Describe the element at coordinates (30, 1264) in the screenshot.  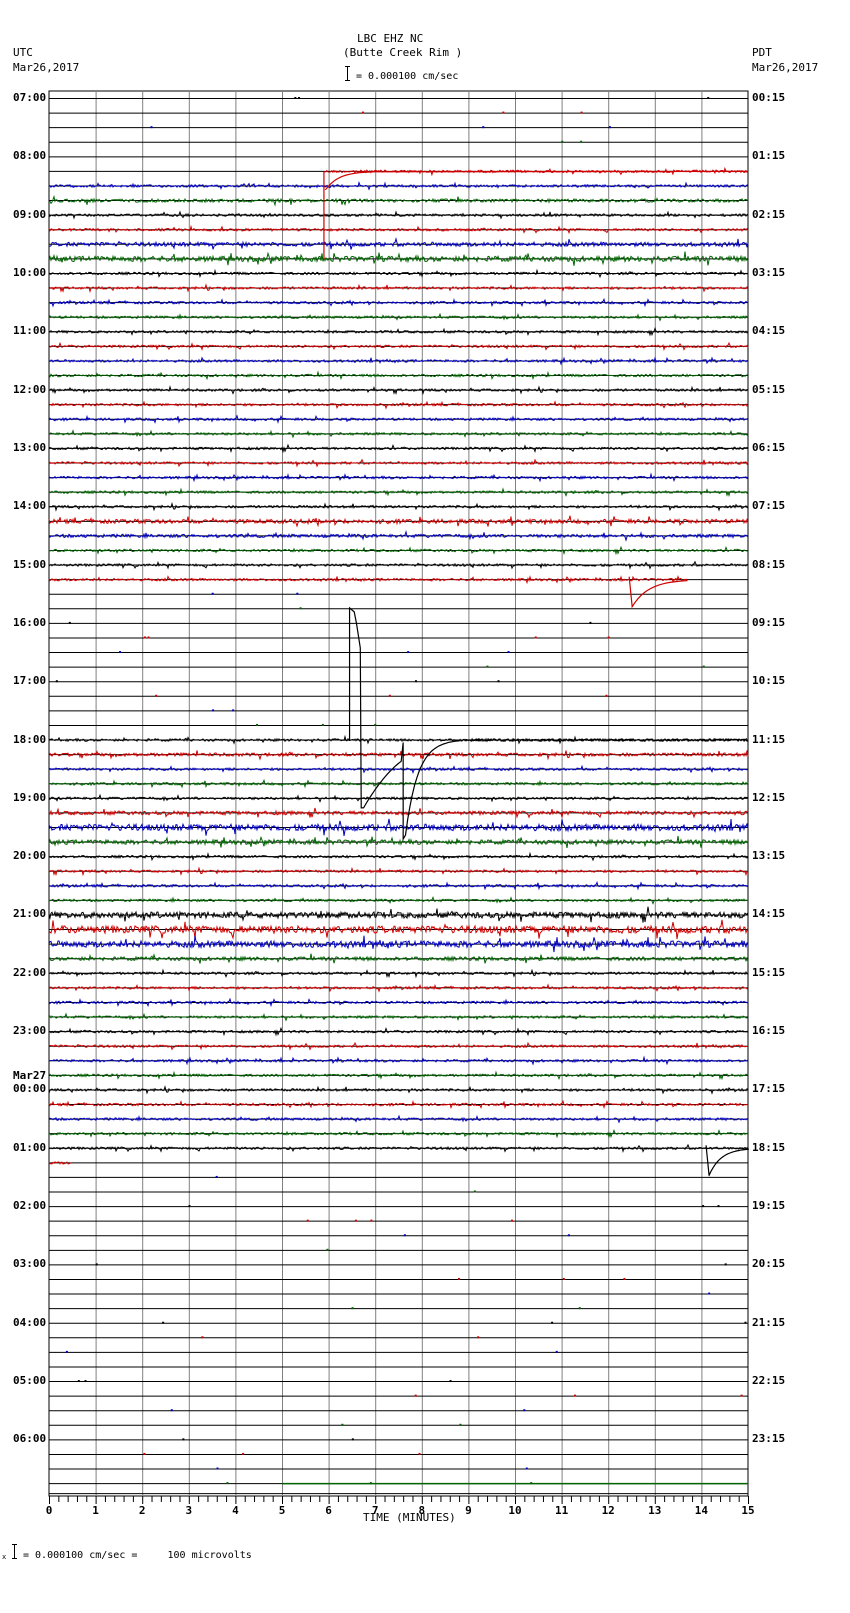
I see `utc-time-label: 03:00` at that location.